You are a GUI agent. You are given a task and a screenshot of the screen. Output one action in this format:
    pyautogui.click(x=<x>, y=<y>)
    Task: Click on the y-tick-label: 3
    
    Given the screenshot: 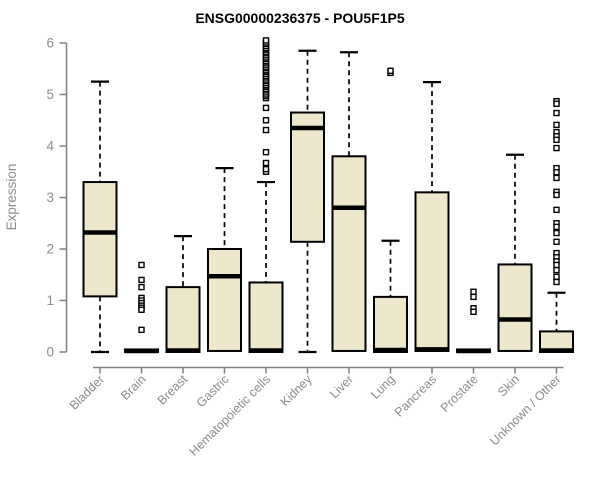 What is the action you would take?
    pyautogui.click(x=50, y=197)
    